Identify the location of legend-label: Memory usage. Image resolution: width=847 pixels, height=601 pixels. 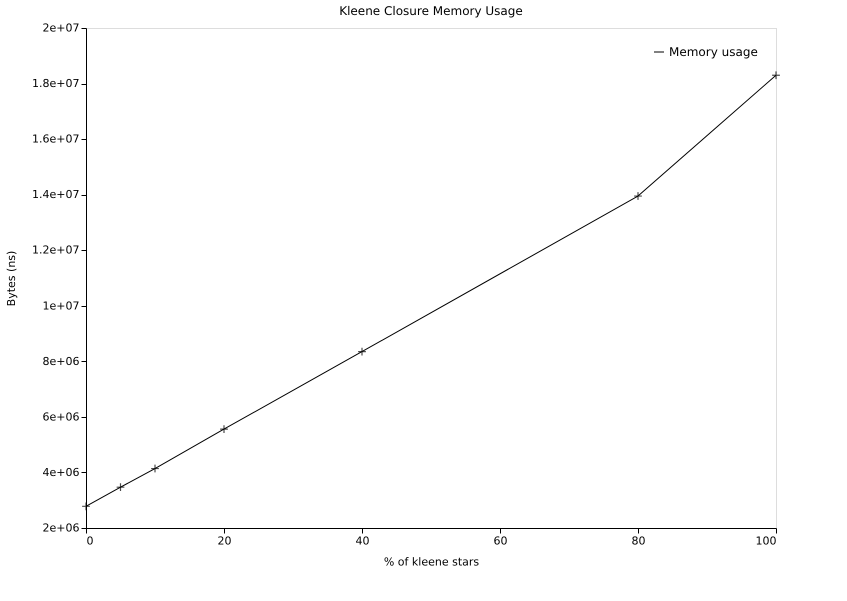
(713, 52).